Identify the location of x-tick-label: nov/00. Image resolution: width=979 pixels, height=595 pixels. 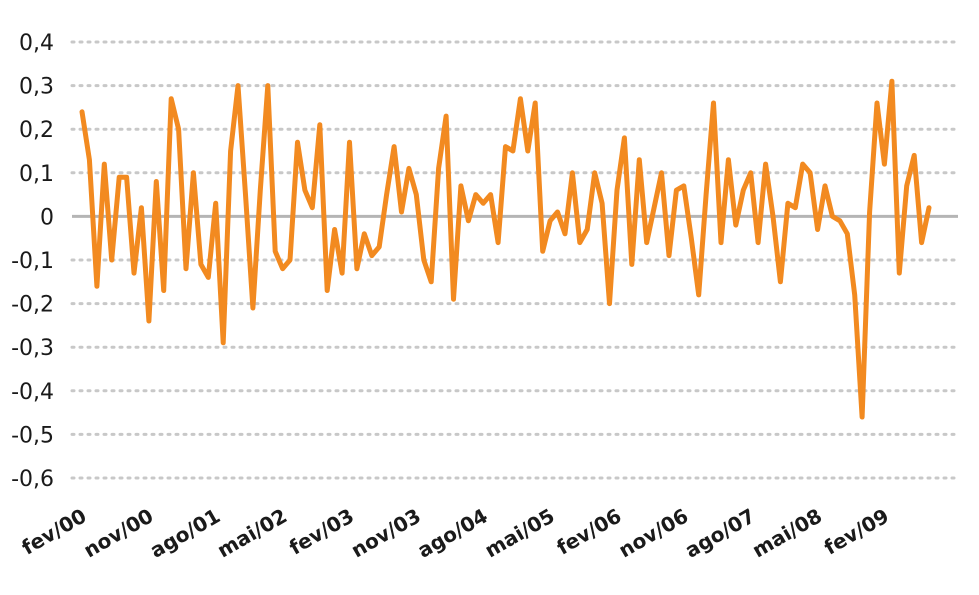
(118, 533).